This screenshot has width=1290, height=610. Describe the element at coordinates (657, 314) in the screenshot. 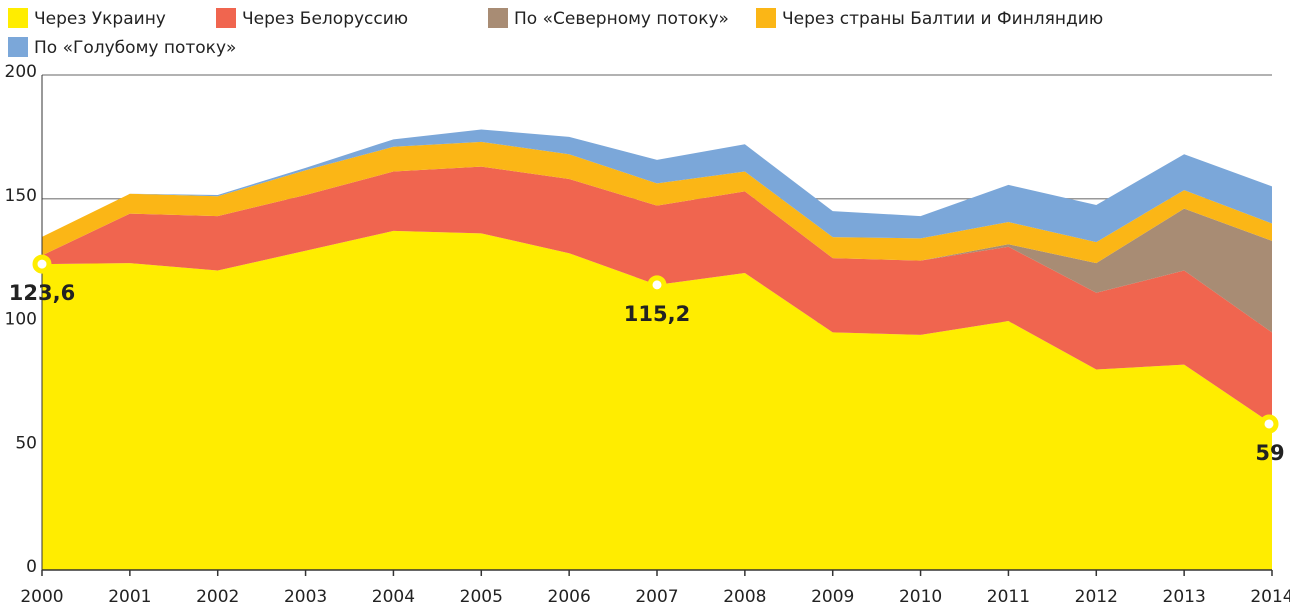

I see `data-label: 115,2` at that location.